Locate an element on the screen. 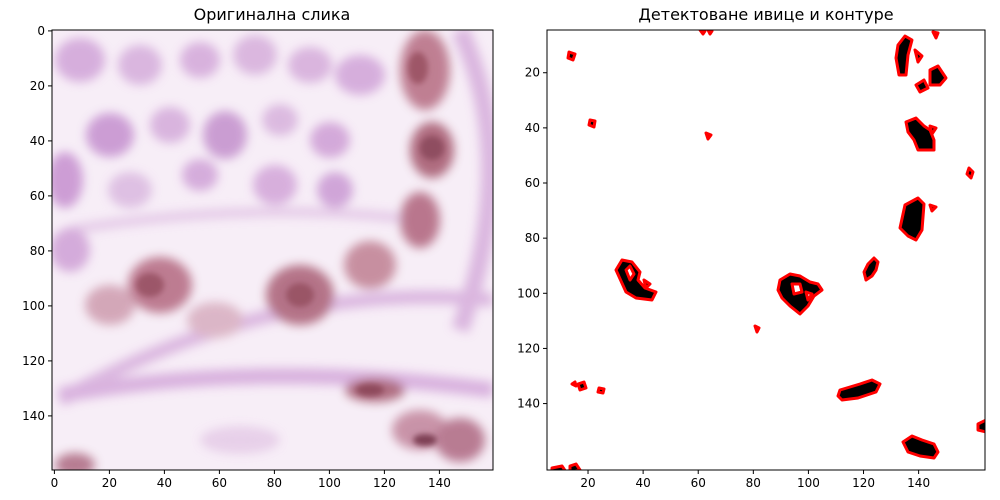 The height and width of the screenshot is (500, 1000). left-y-tick-label: 20 is located at coordinates (37, 86).